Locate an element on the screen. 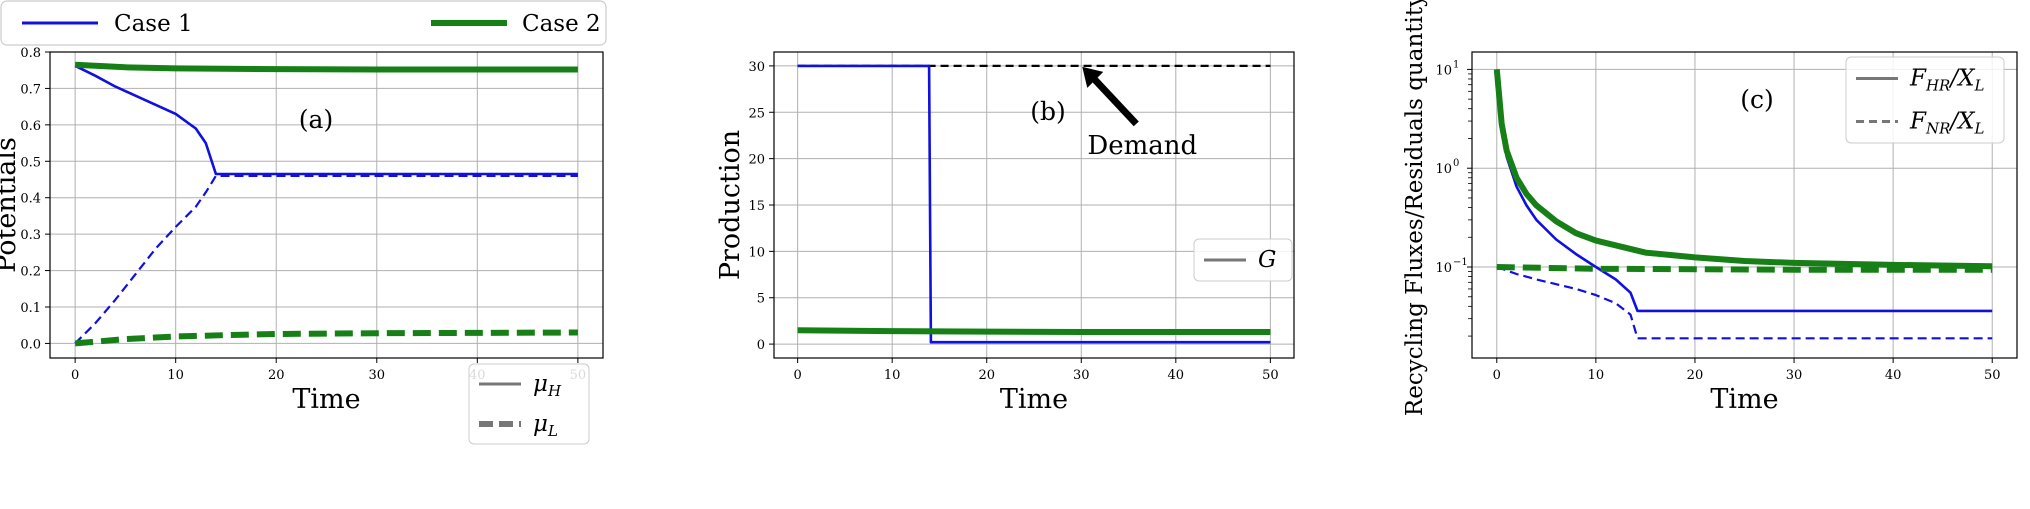  tick-label-y-exponent: 1 is located at coordinates (1456, 64).